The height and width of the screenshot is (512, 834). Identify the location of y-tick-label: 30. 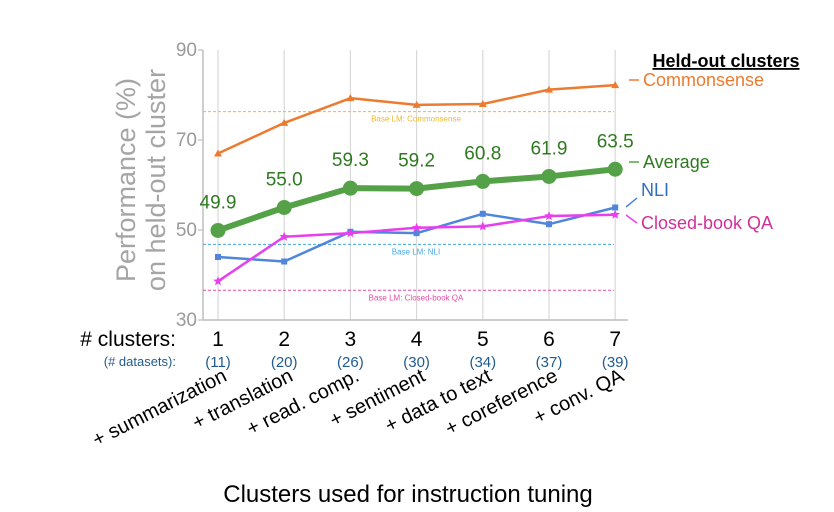
(186, 320).